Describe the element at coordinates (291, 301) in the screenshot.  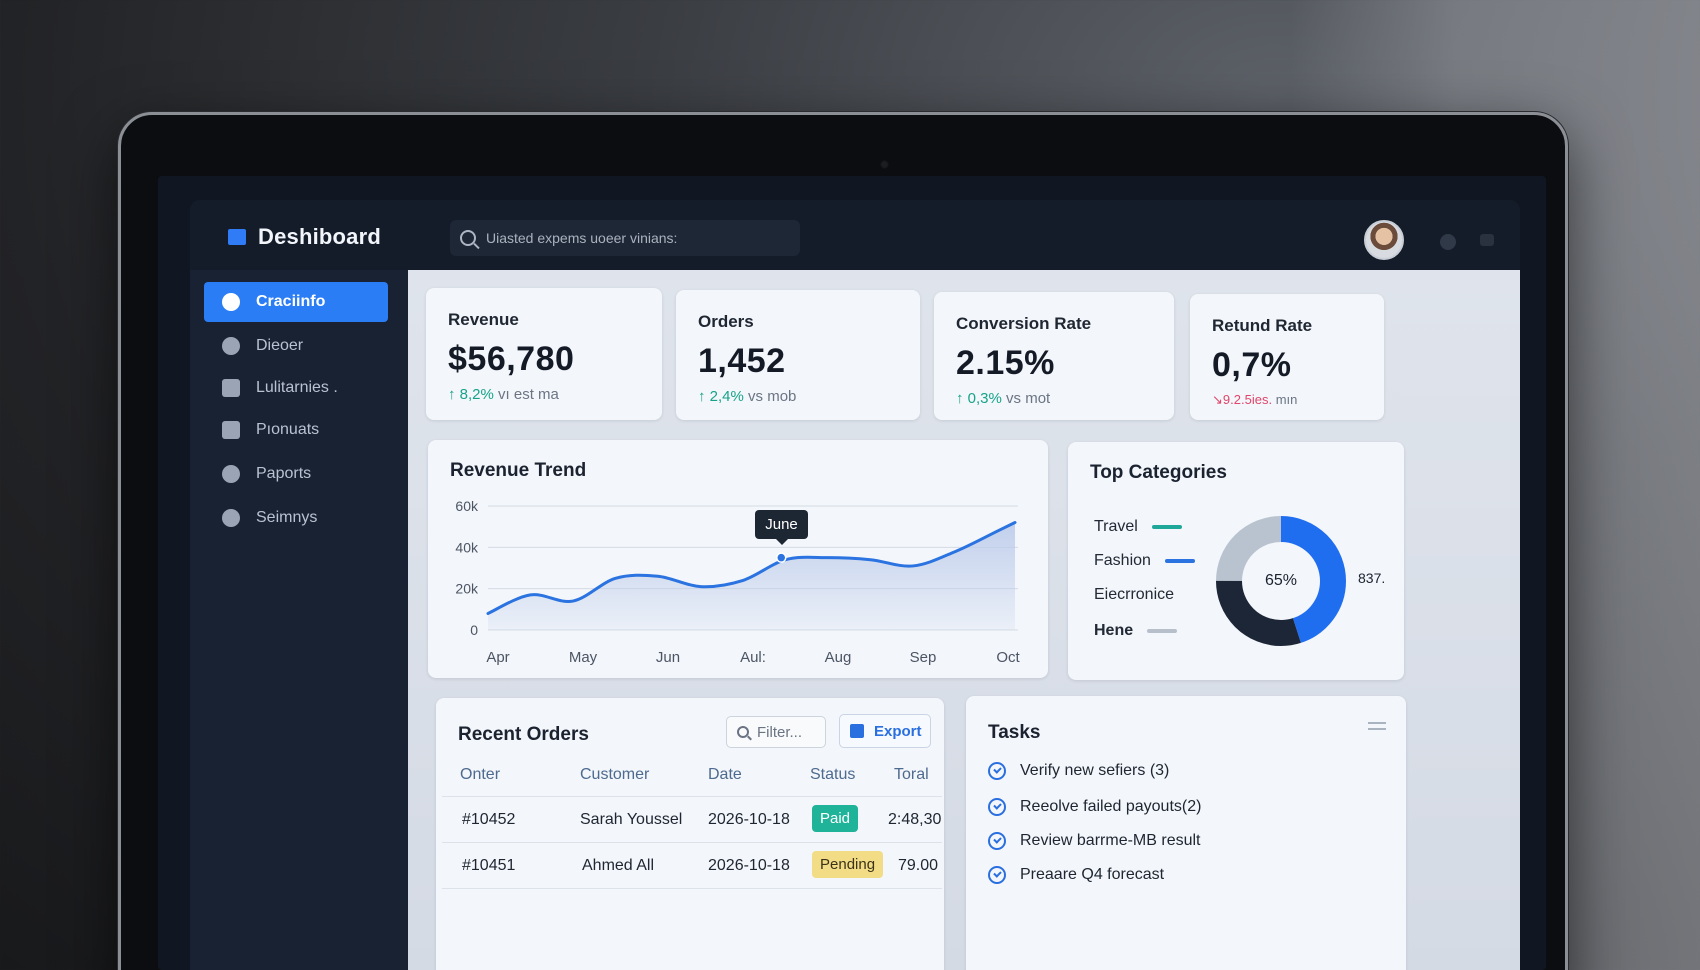
I see `sidebar-item-label: Craciinfo` at that location.